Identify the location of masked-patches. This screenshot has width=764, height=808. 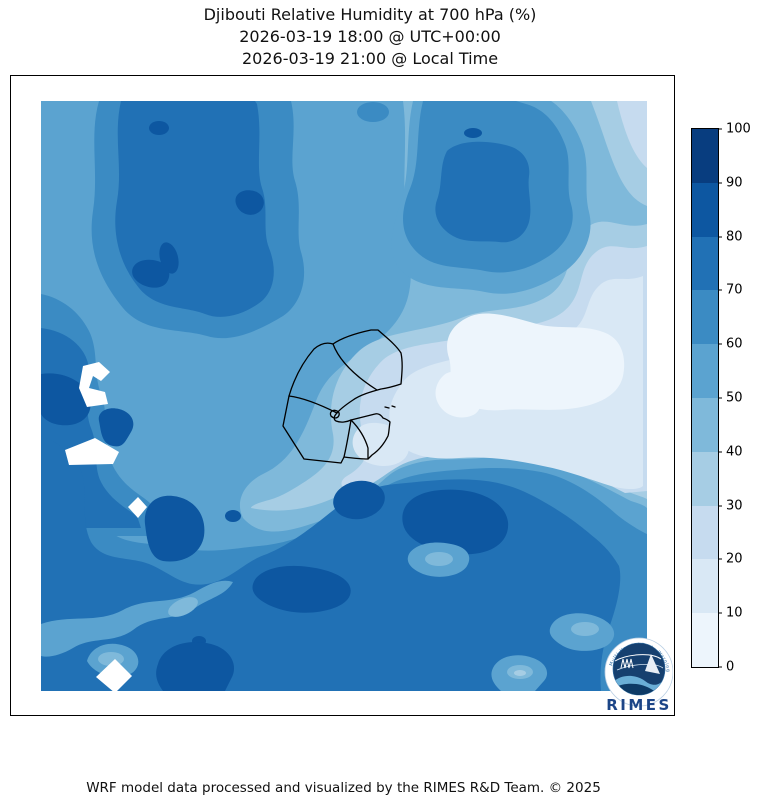
(106, 526).